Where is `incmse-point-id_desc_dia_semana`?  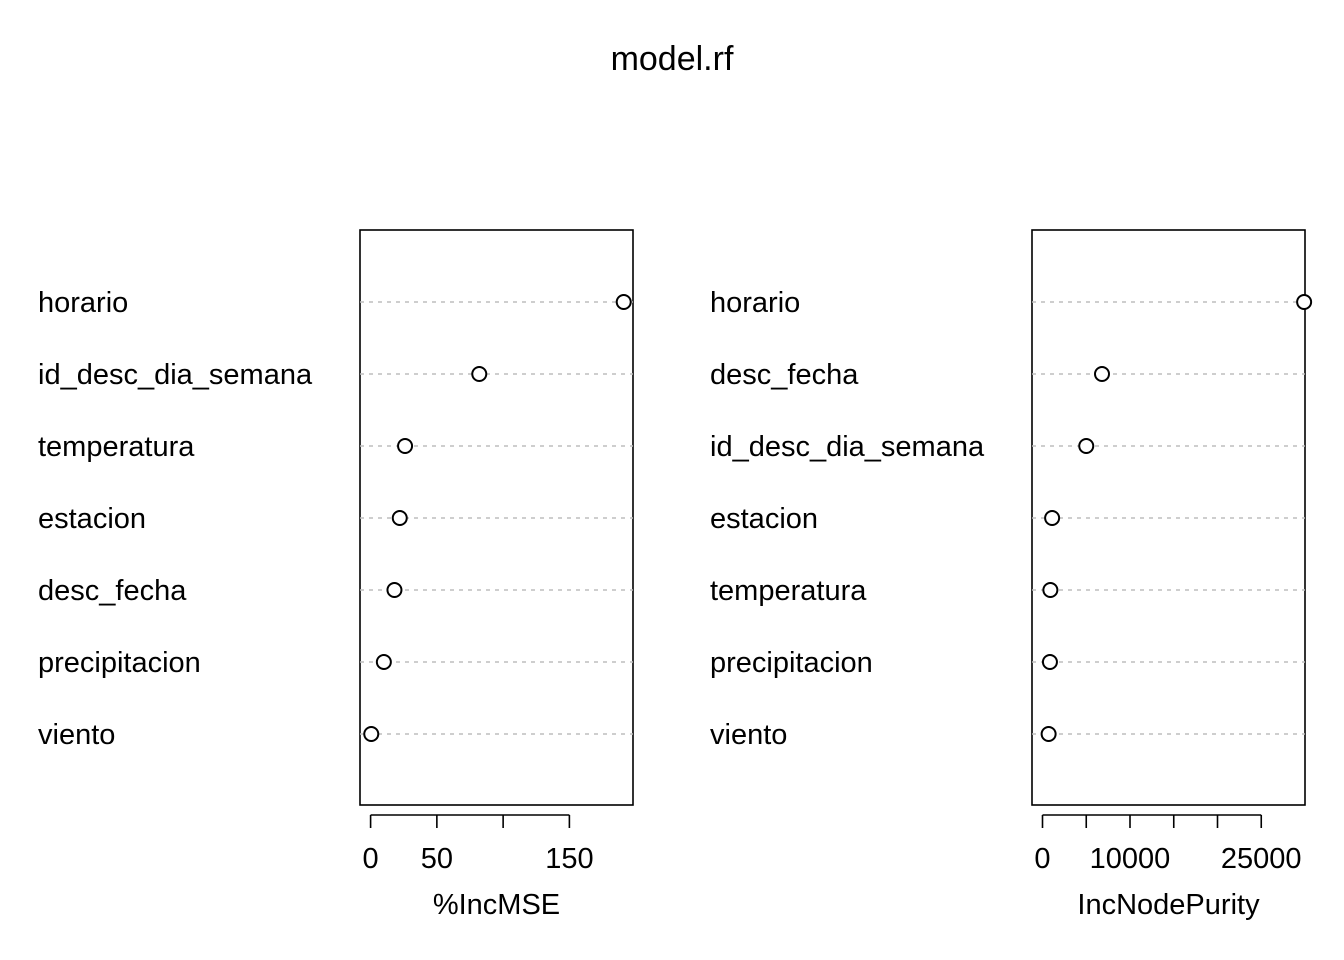 incmse-point-id_desc_dia_semana is located at coordinates (479, 374).